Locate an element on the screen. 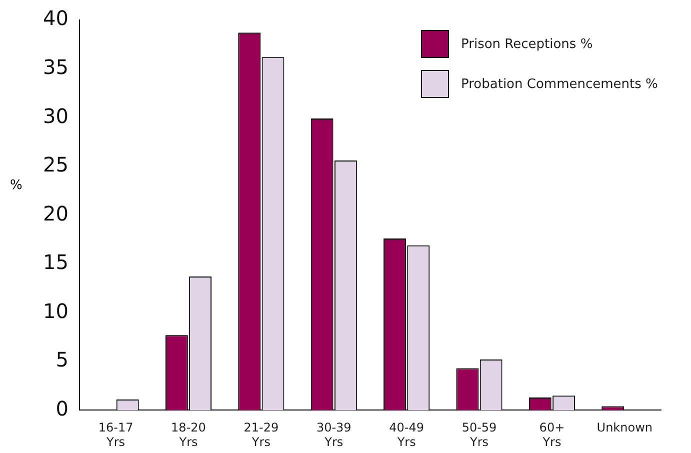 This screenshot has height=453, width=691. y-tick-label: 35 is located at coordinates (55, 66).